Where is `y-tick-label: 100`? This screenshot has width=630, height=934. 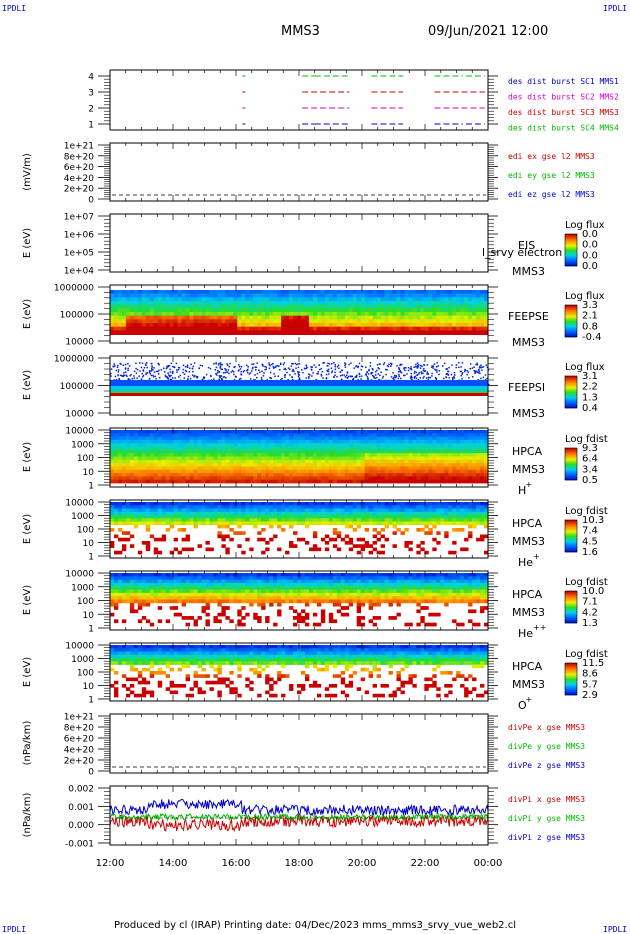
y-tick-label: 100 is located at coordinates (85, 674).